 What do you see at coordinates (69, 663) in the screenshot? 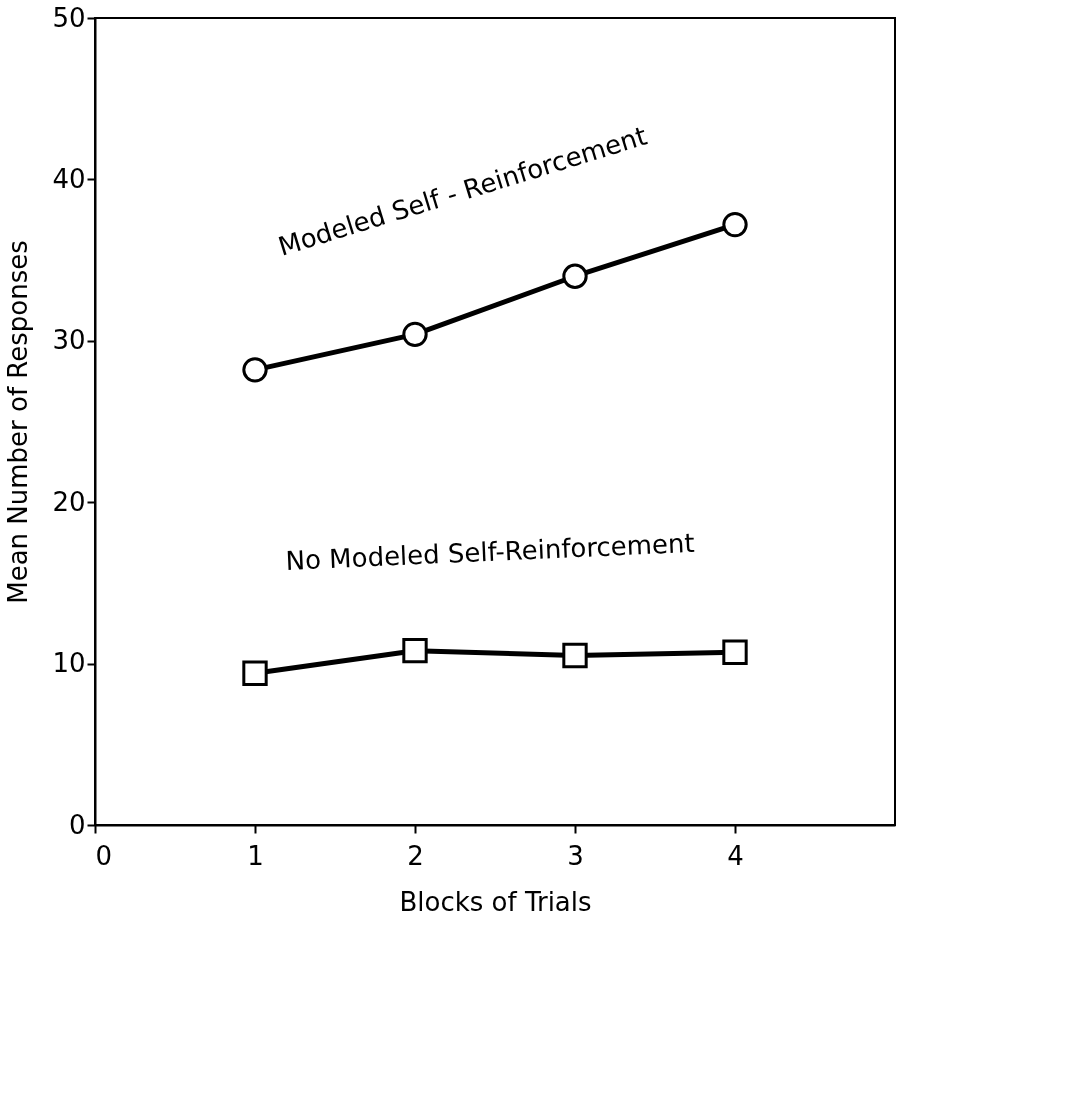
I see `y-tick-label: 10` at bounding box center [69, 663].